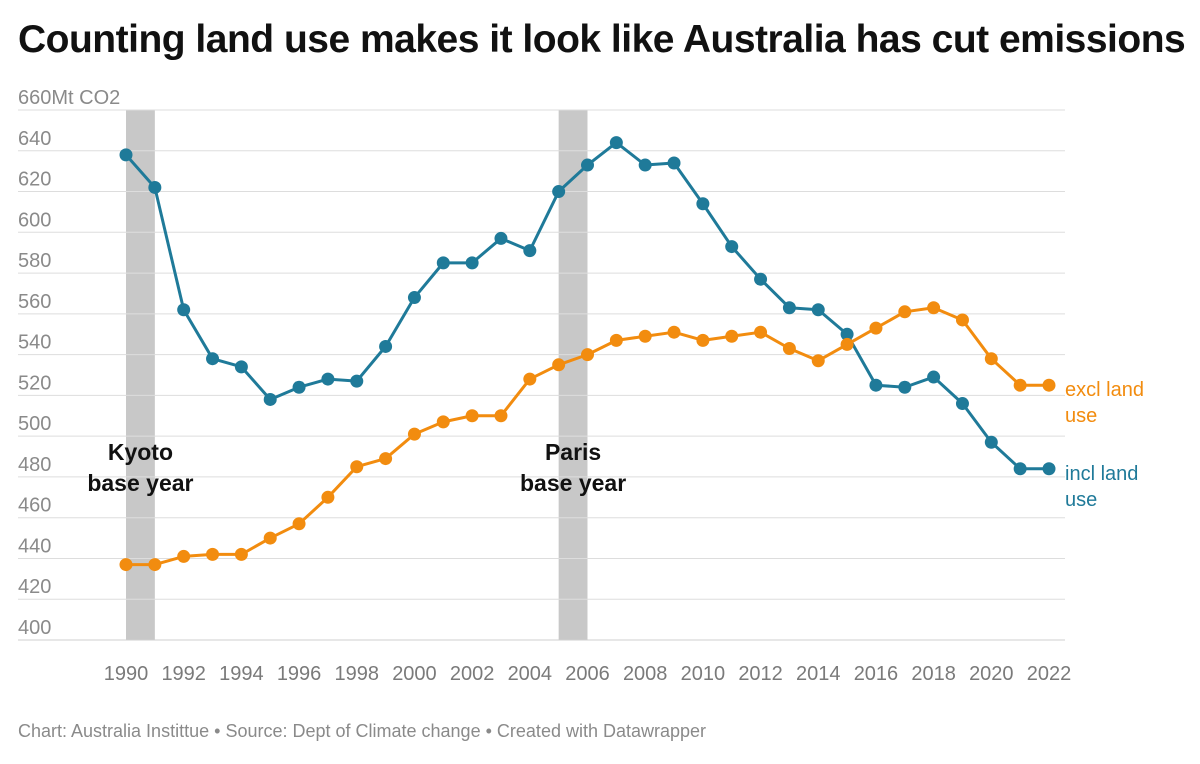  I want to click on x-tick-label: 1990, so click(126, 674).